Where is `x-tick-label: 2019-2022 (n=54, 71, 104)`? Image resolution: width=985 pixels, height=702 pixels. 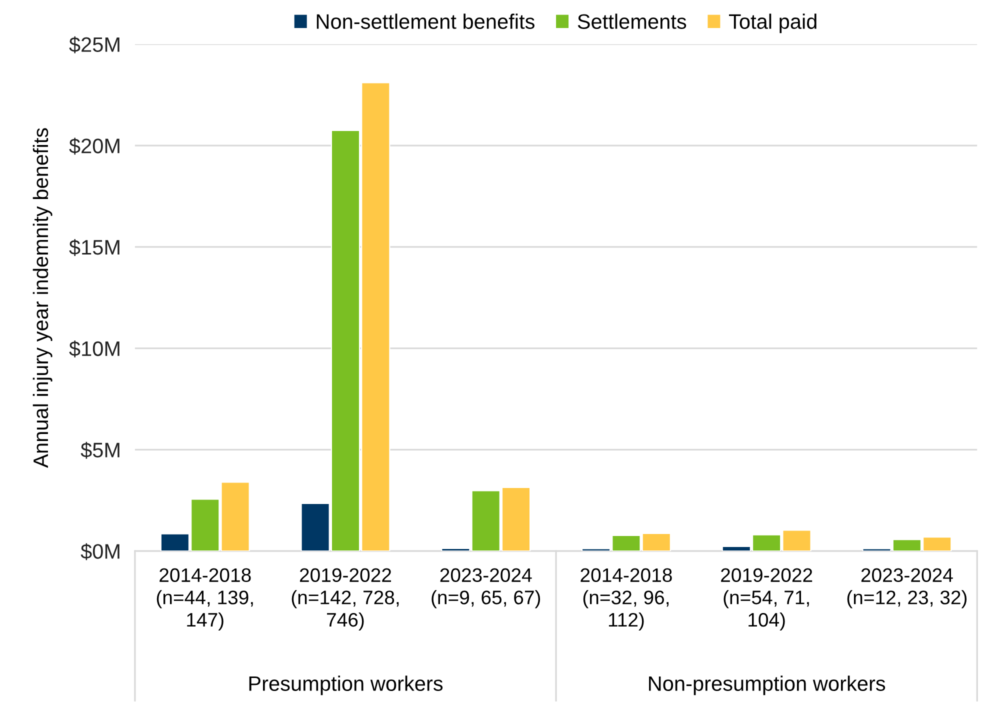
x-tick-label: 2019-2022 (n=54, 71, 104) is located at coordinates (766, 599).